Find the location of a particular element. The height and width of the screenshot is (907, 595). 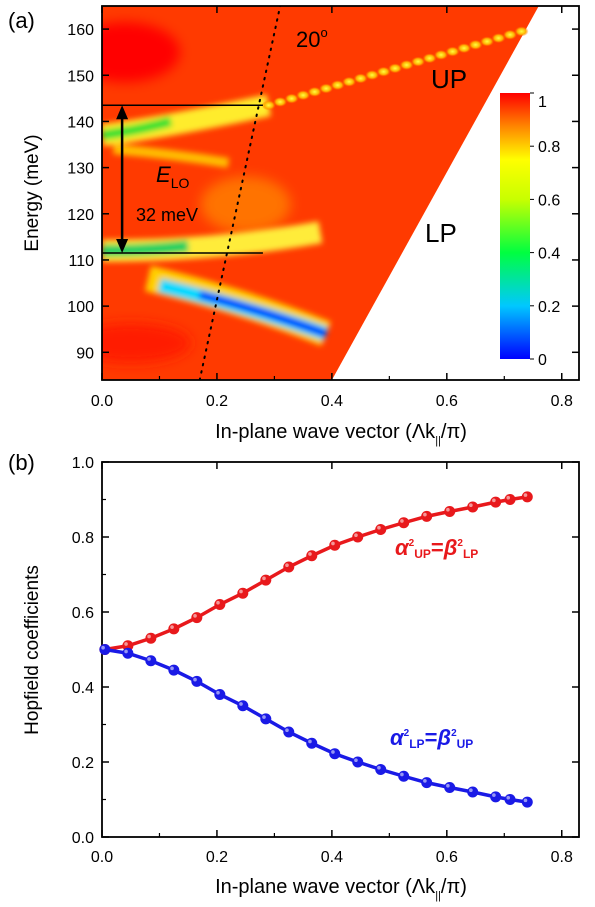

colorbar-tick-label: 0.8 is located at coordinates (549, 147).